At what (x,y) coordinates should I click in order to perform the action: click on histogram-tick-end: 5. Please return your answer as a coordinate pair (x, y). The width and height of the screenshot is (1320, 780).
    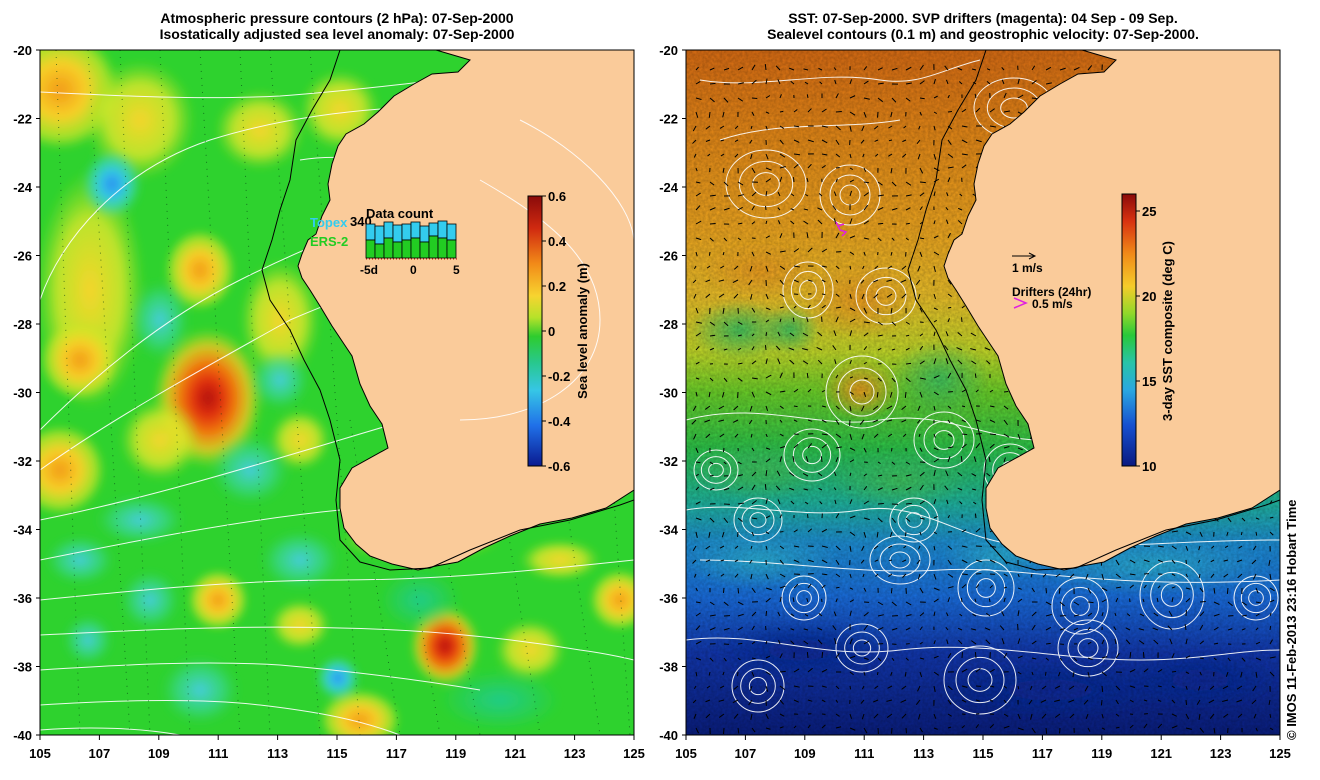
    Looking at the image, I should click on (456, 270).